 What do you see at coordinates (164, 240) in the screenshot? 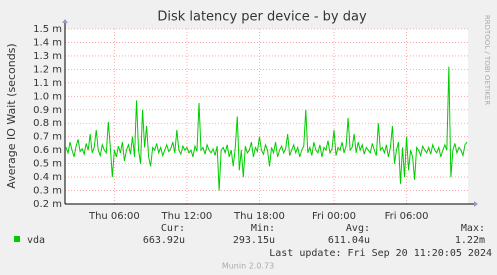
I see `legend-stat-value: 663.92u` at bounding box center [164, 240].